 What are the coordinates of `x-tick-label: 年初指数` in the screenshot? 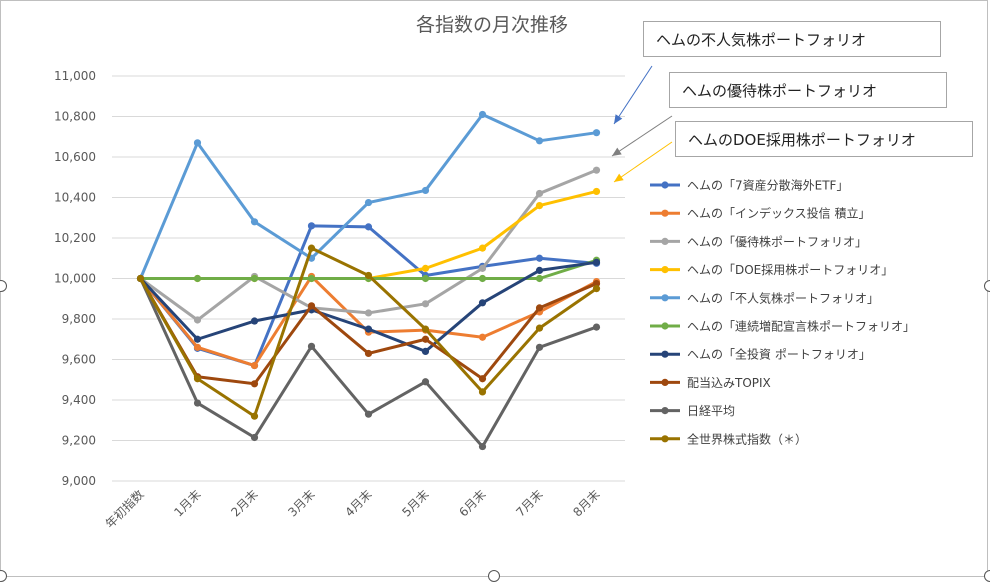 It's located at (124, 509).